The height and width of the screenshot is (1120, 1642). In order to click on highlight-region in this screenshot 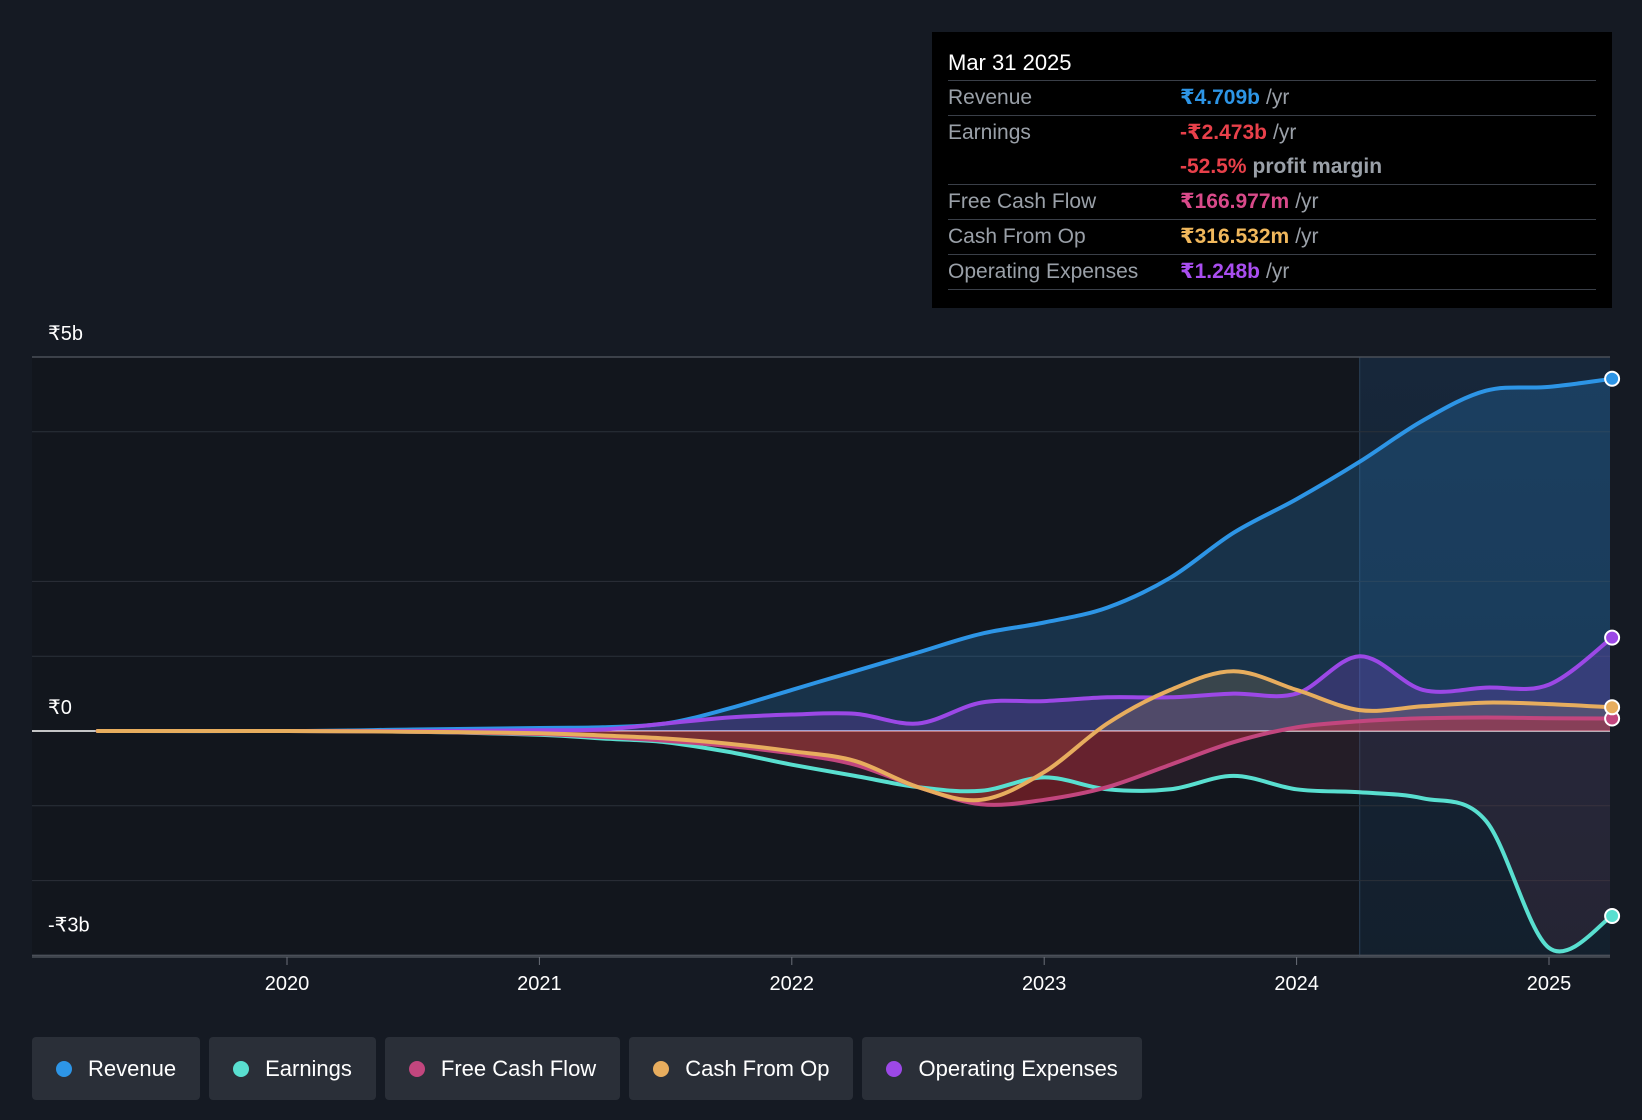, I will do `click(1484, 657)`.